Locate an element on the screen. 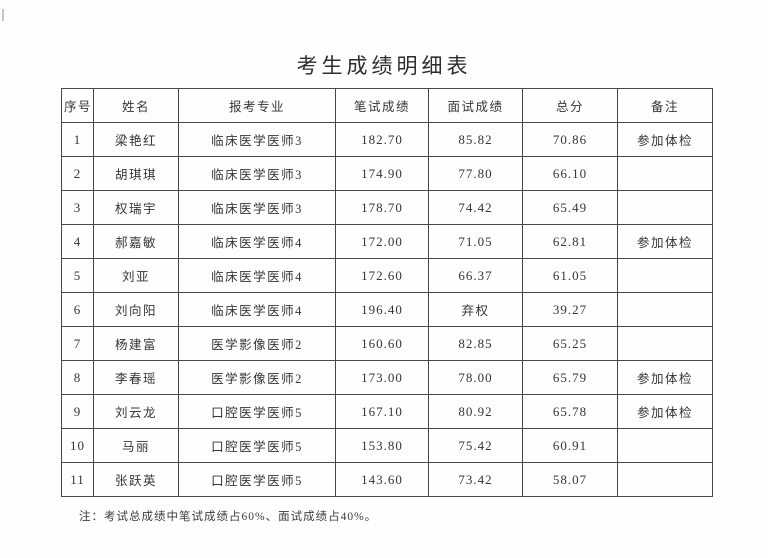 The height and width of the screenshot is (558, 768). table-cell: 196.40 is located at coordinates (382, 309).